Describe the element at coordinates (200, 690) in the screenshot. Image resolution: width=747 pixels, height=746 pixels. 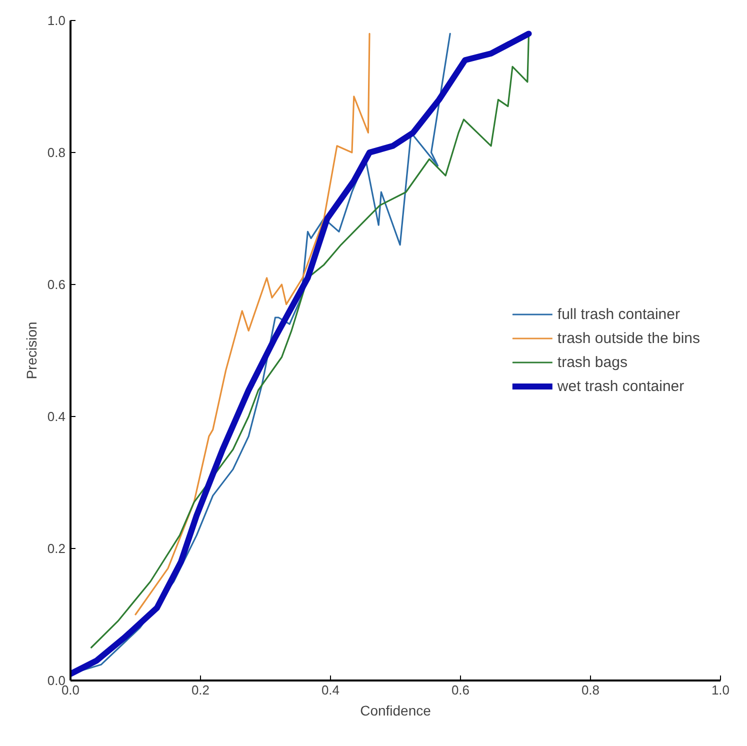
I see `x-tick-label: 0.2` at that location.